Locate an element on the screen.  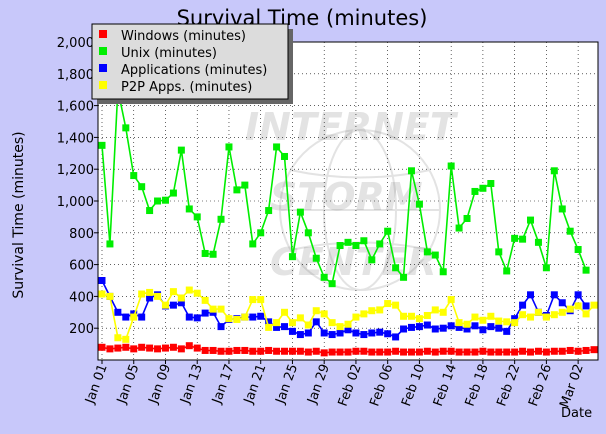
x-tick-label: Feb 10 is located at coordinates (413, 385).